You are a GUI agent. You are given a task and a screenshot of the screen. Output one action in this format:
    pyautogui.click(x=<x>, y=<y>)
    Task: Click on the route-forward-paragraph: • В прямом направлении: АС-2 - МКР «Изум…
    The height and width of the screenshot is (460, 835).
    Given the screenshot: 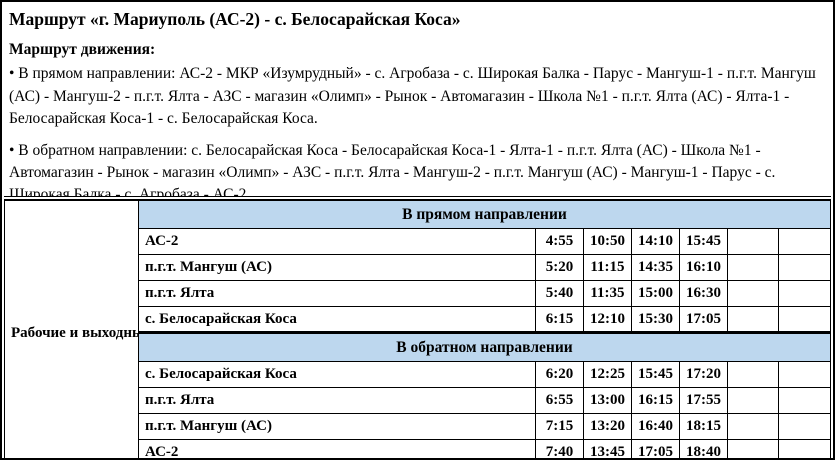 What is the action you would take?
    pyautogui.click(x=412, y=96)
    